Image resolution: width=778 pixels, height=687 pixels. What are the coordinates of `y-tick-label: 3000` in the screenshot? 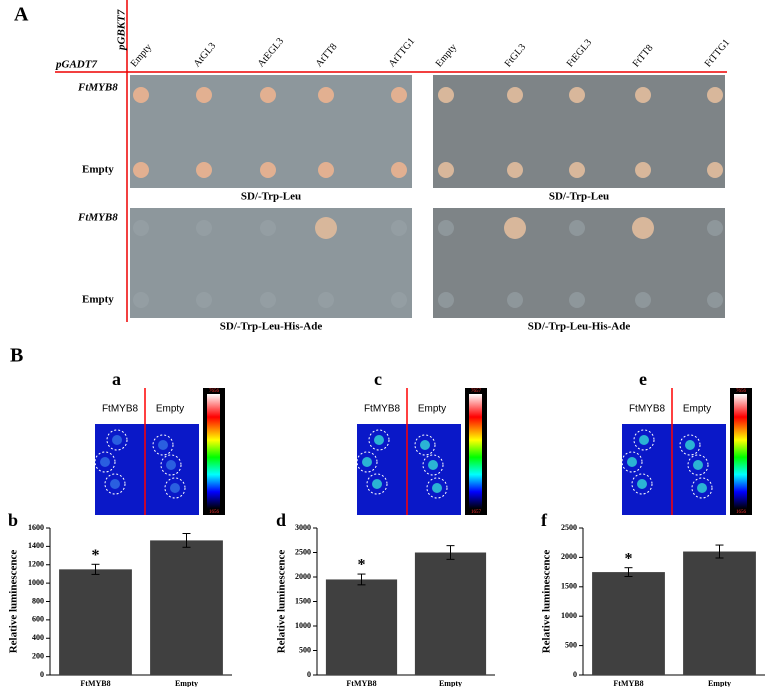 It's located at (303, 527).